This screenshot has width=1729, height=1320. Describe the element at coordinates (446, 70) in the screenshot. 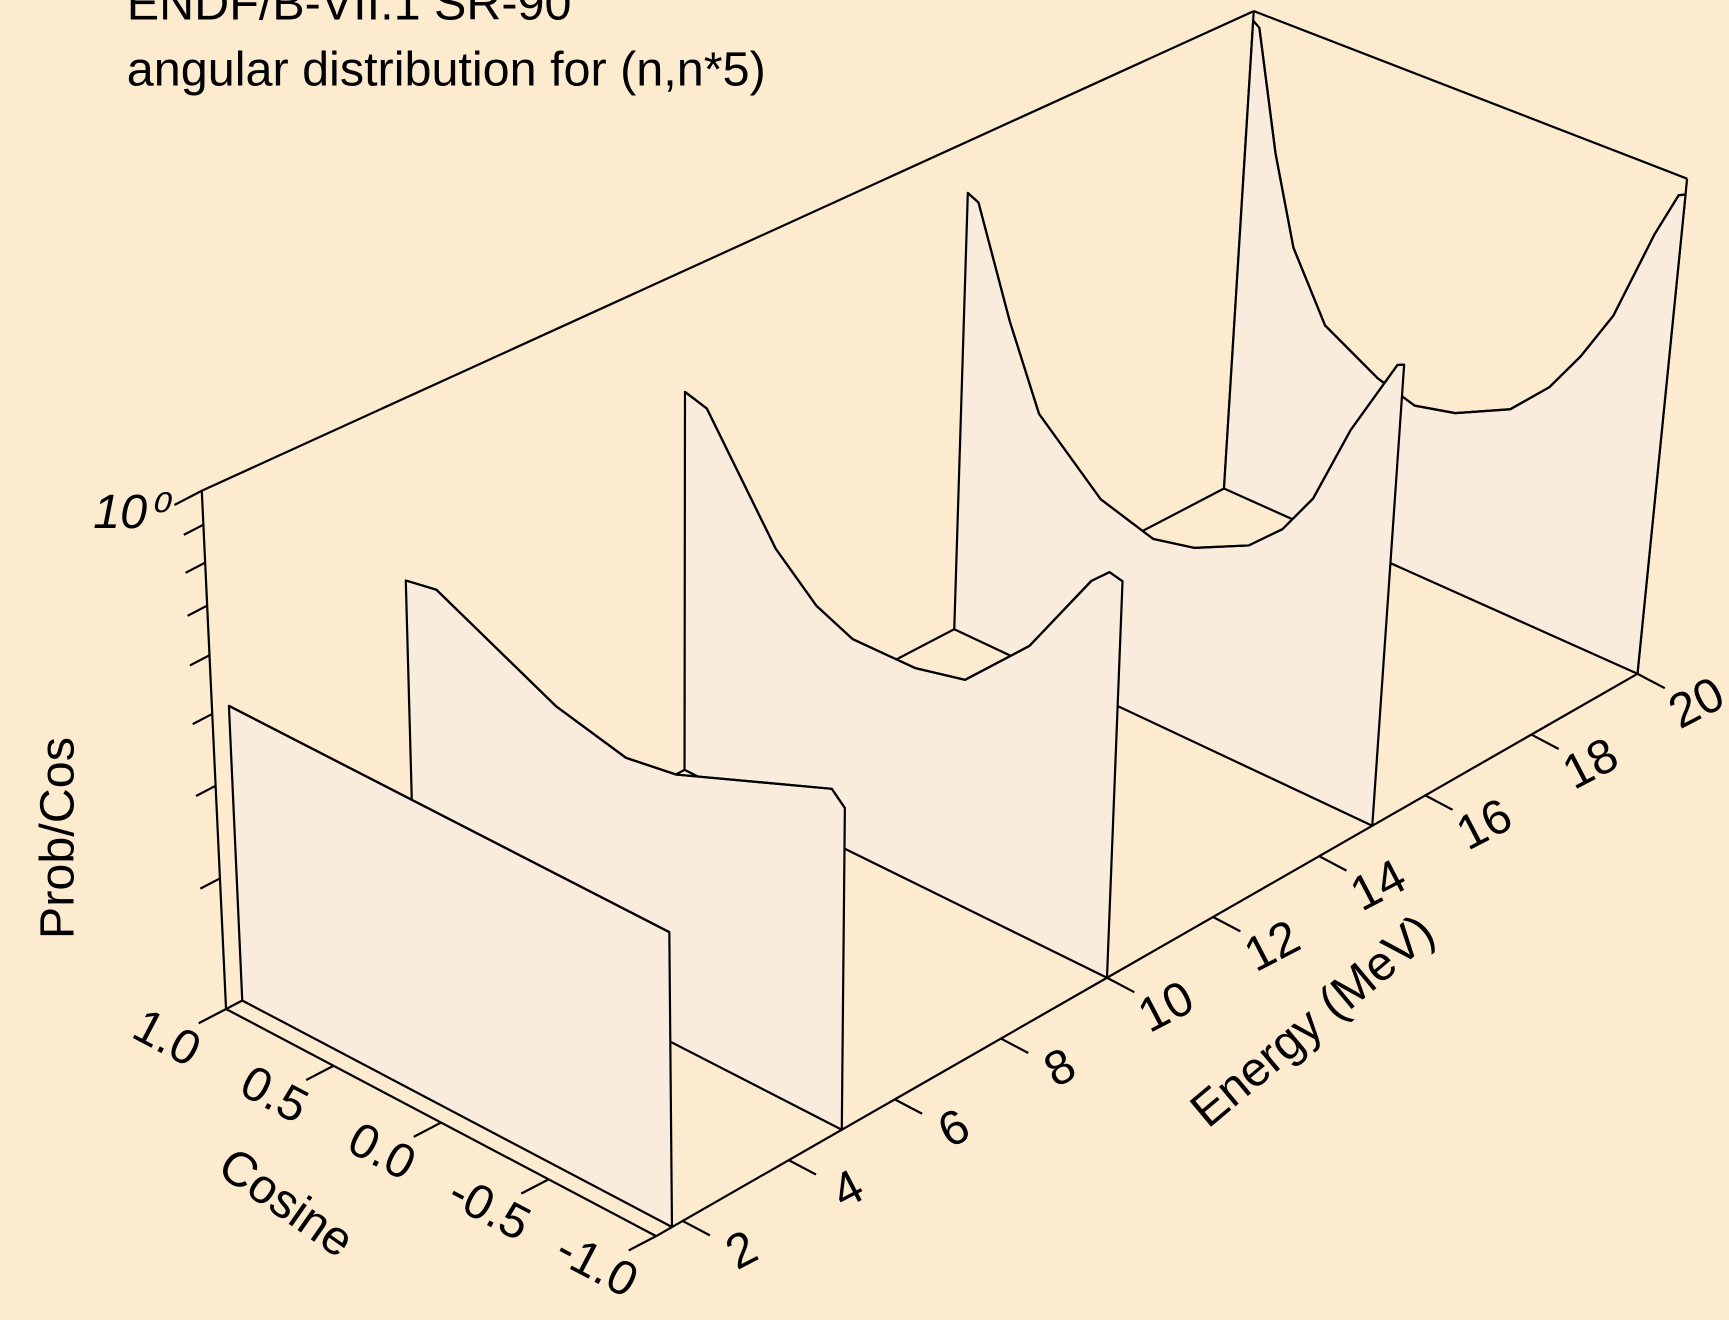

I see `chart-subtitle: angular distribution for (n,n*5)` at that location.